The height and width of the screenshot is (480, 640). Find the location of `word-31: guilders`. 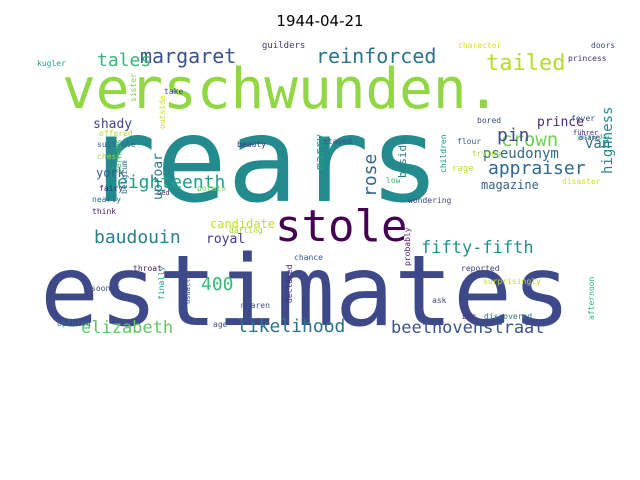

word-31: guilders is located at coordinates (283, 46).